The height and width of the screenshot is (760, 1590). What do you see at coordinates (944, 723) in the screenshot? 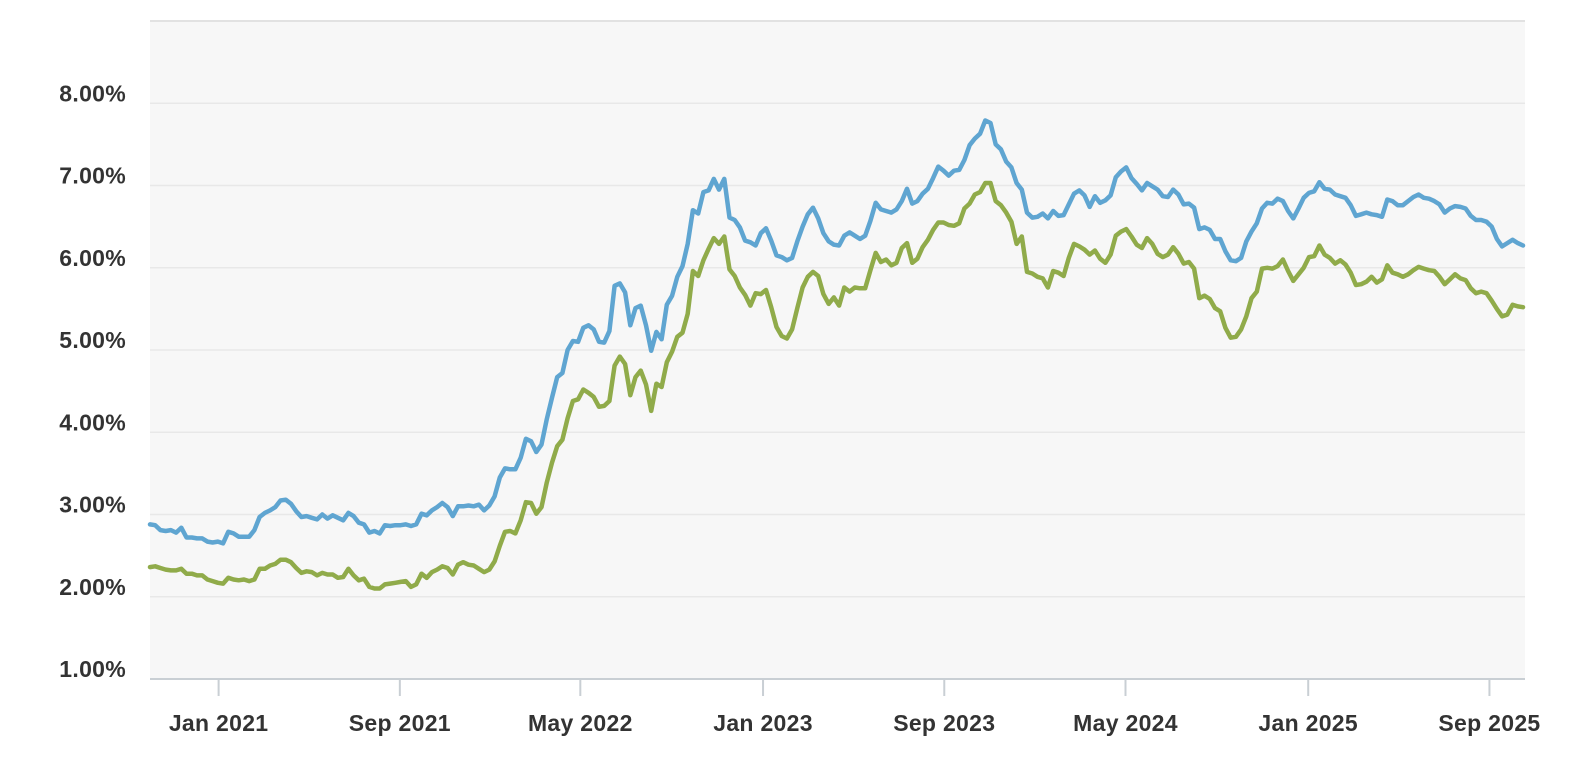
I see `x-axis-tick-label: Sep 2023` at bounding box center [944, 723].